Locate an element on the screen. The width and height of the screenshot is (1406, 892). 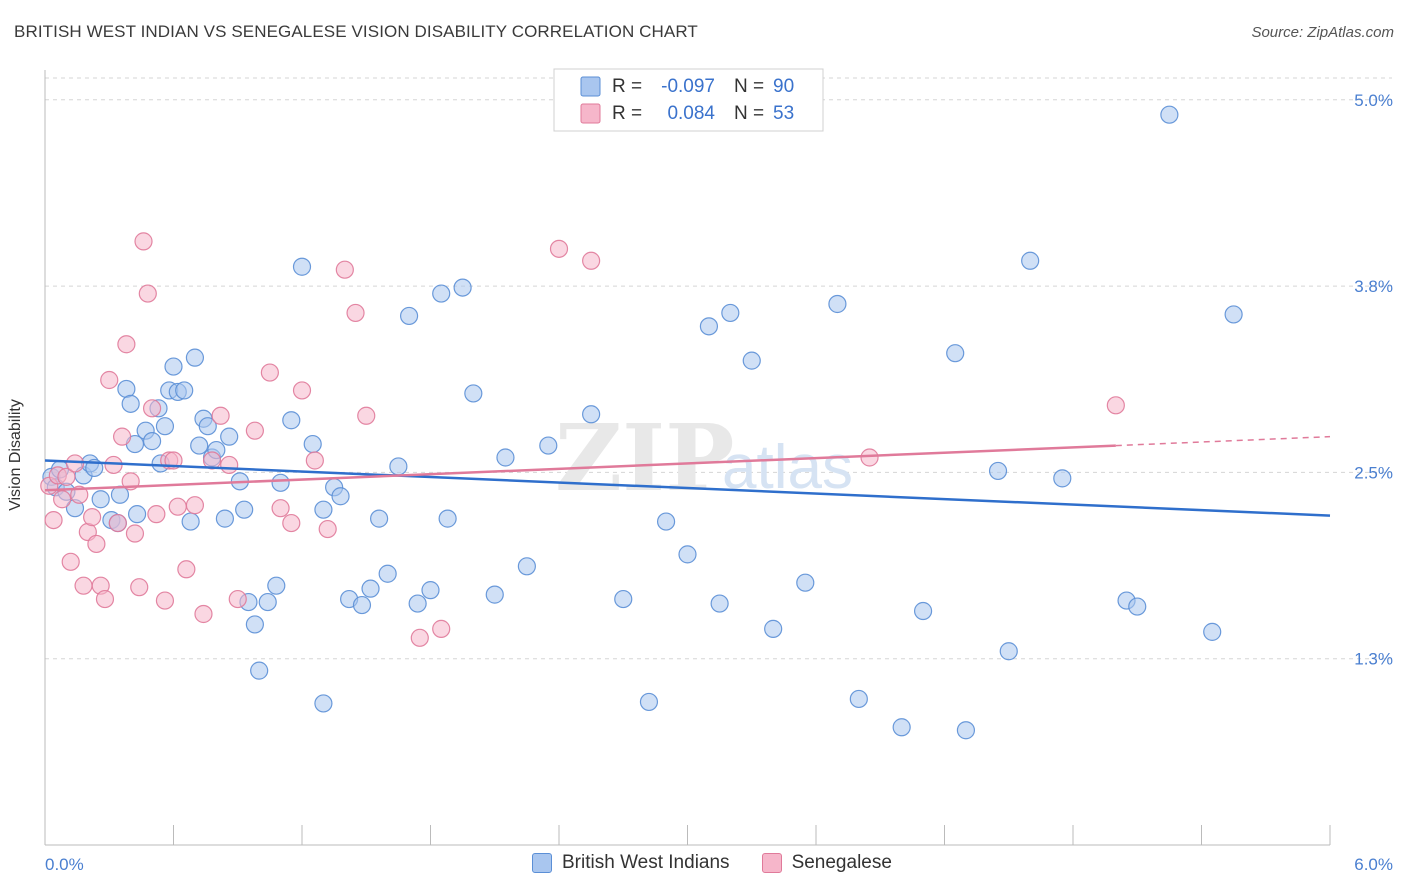
trend-line-senegalese-extension is located at coordinates (1223, 441).